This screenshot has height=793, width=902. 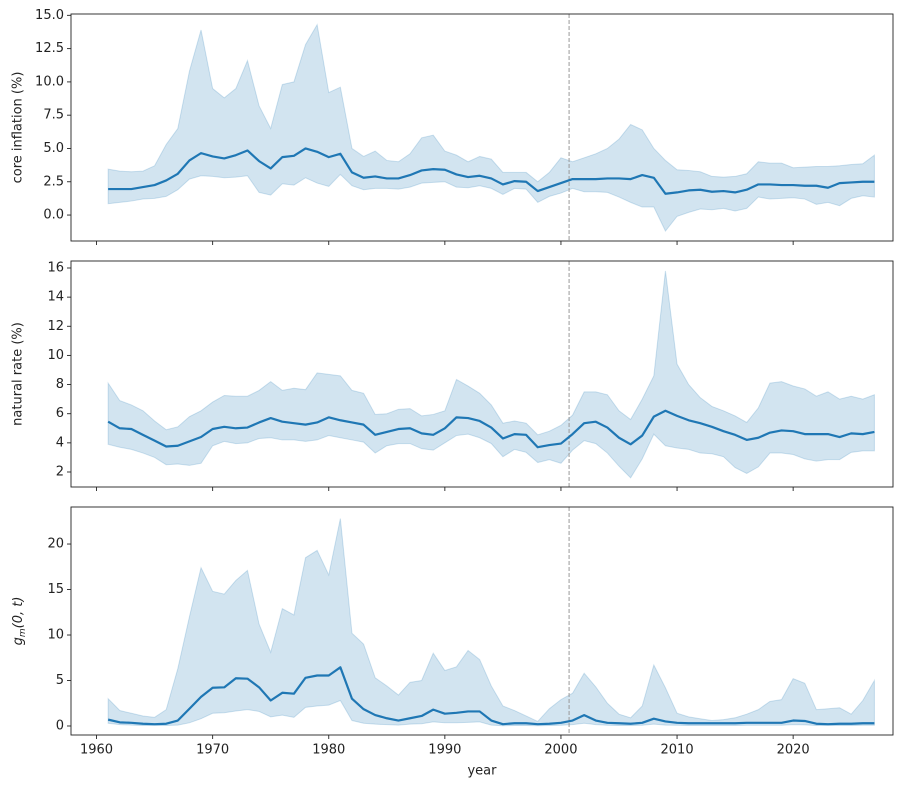 What do you see at coordinates (793, 750) in the screenshot?
I see `x-tick-label: 2020` at bounding box center [793, 750].